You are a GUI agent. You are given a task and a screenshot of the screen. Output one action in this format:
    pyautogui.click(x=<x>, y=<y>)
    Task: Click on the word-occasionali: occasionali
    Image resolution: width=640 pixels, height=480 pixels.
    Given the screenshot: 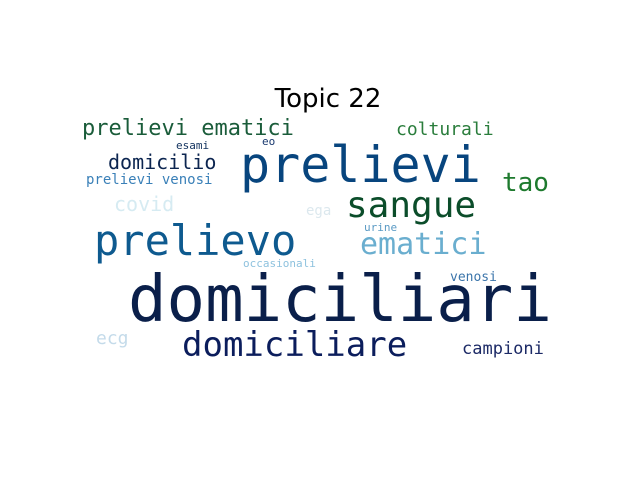 What is the action you would take?
    pyautogui.click(x=279, y=263)
    